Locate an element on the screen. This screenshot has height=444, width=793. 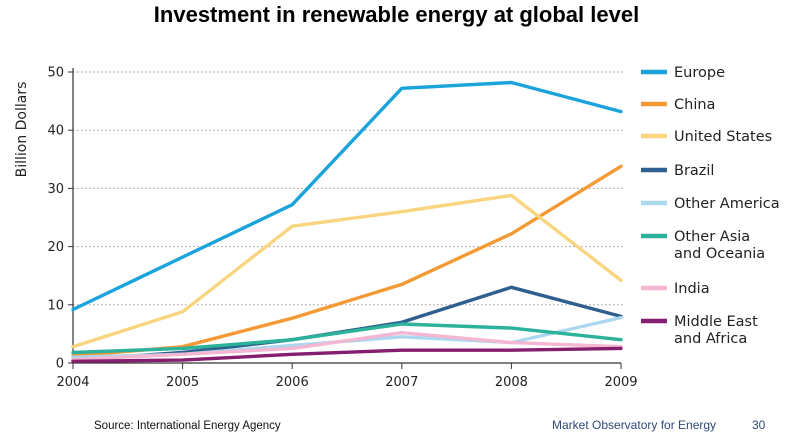
legend-label: Europe is located at coordinates (699, 73).